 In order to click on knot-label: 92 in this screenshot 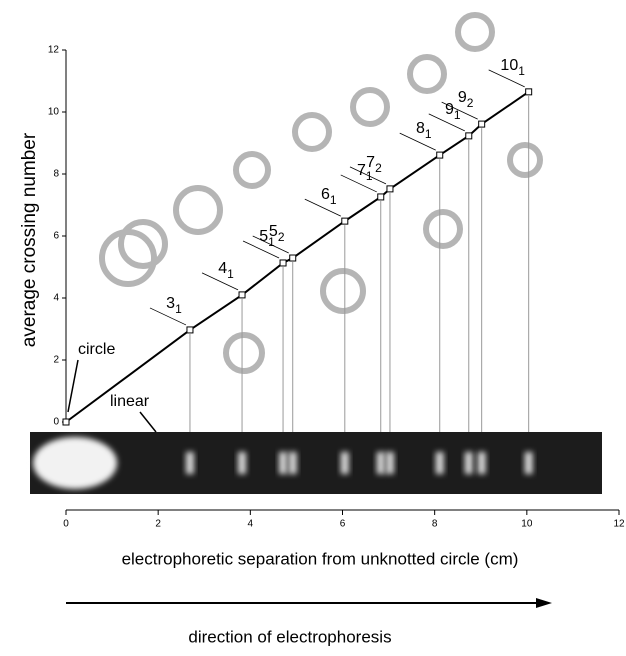, I will do `click(466, 99)`.